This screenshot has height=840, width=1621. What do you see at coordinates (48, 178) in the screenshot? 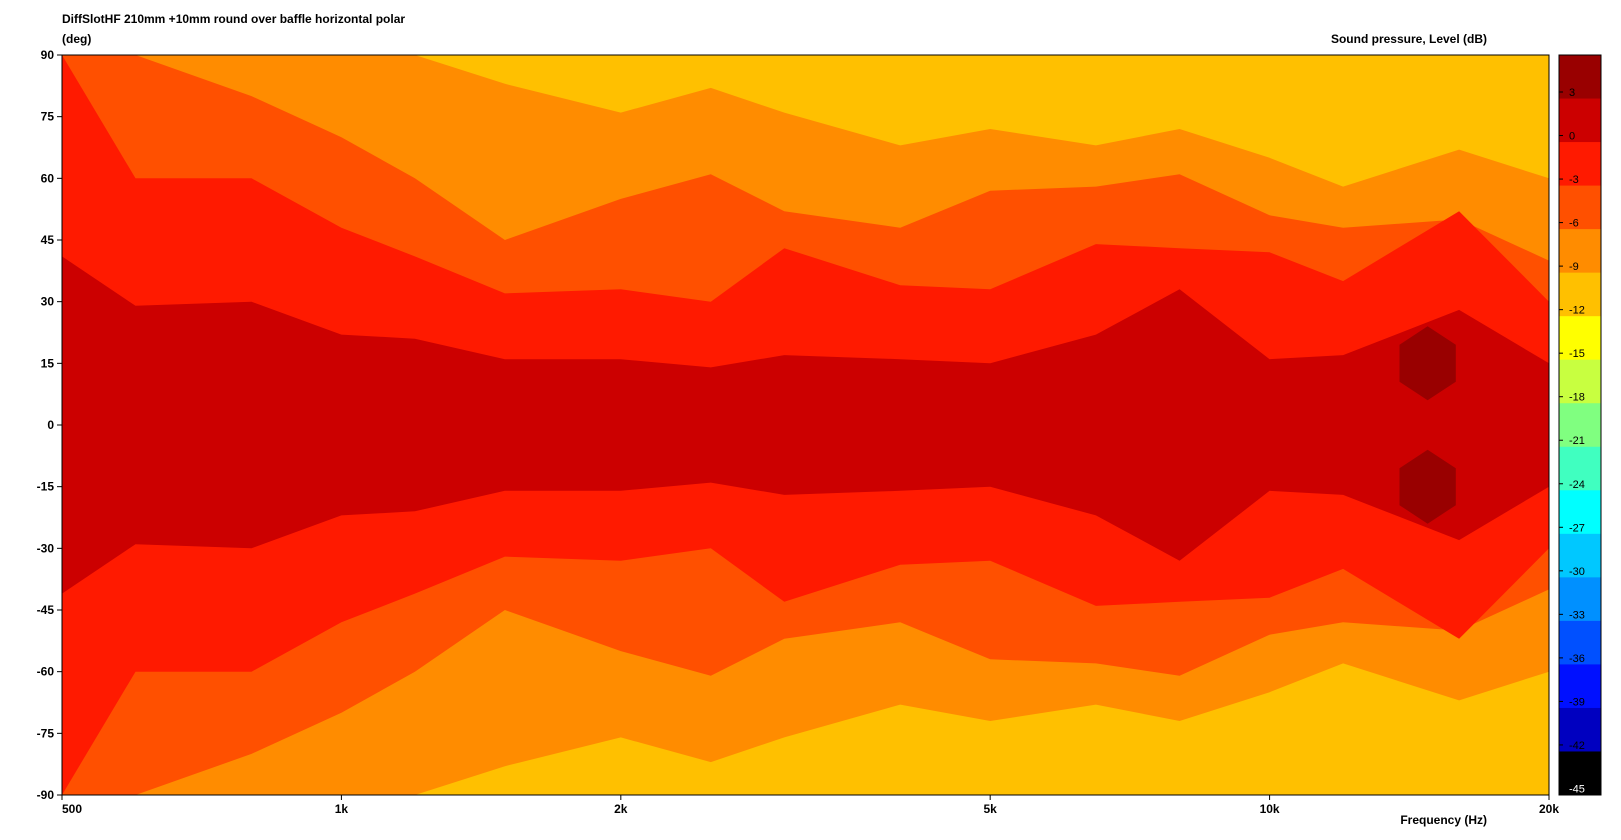
I see `y-tick-label: 60` at bounding box center [48, 178].